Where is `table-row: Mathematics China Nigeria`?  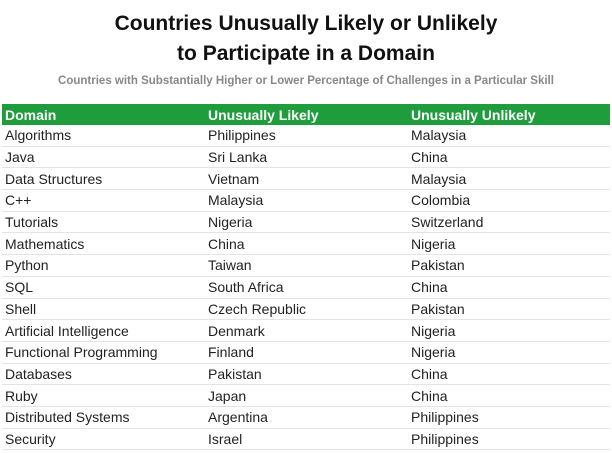 table-row: Mathematics China Nigeria is located at coordinates (306, 244).